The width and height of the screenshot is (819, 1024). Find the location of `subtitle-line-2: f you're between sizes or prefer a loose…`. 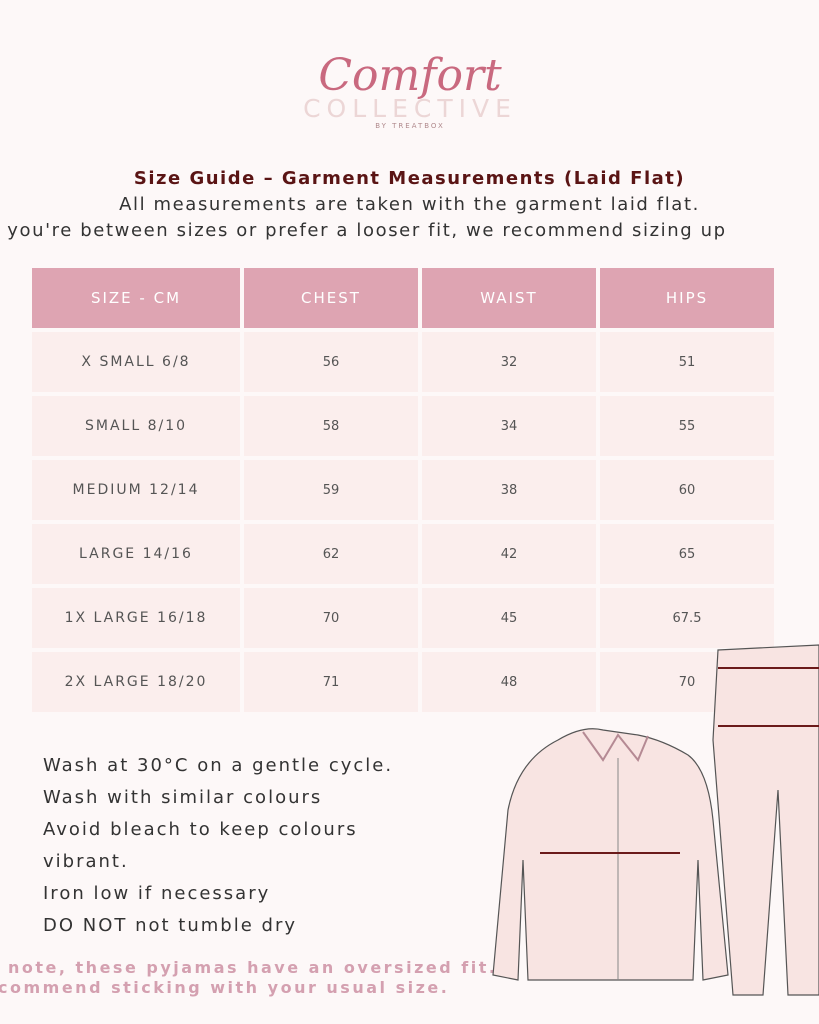

subtitle-line-2: f you're between sizes or prefer a loose… is located at coordinates (363, 230).